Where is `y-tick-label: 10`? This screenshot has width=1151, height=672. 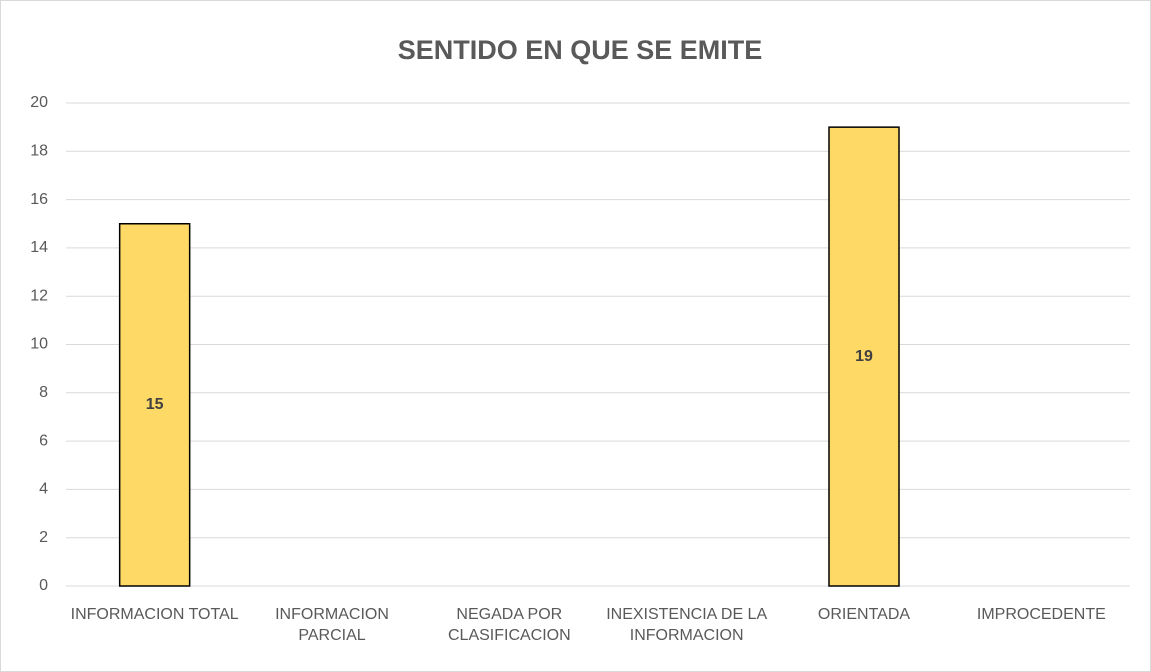
y-tick-label: 10 is located at coordinates (39, 344).